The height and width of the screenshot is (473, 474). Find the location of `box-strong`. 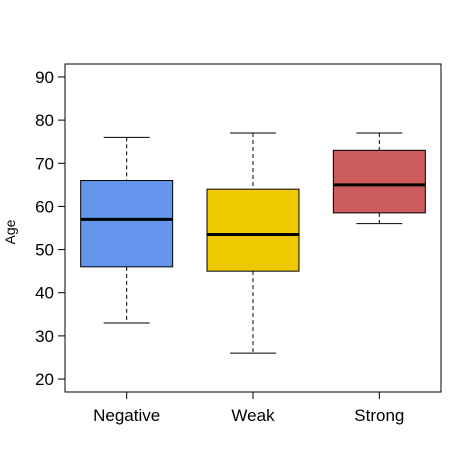

box-strong is located at coordinates (379, 178).